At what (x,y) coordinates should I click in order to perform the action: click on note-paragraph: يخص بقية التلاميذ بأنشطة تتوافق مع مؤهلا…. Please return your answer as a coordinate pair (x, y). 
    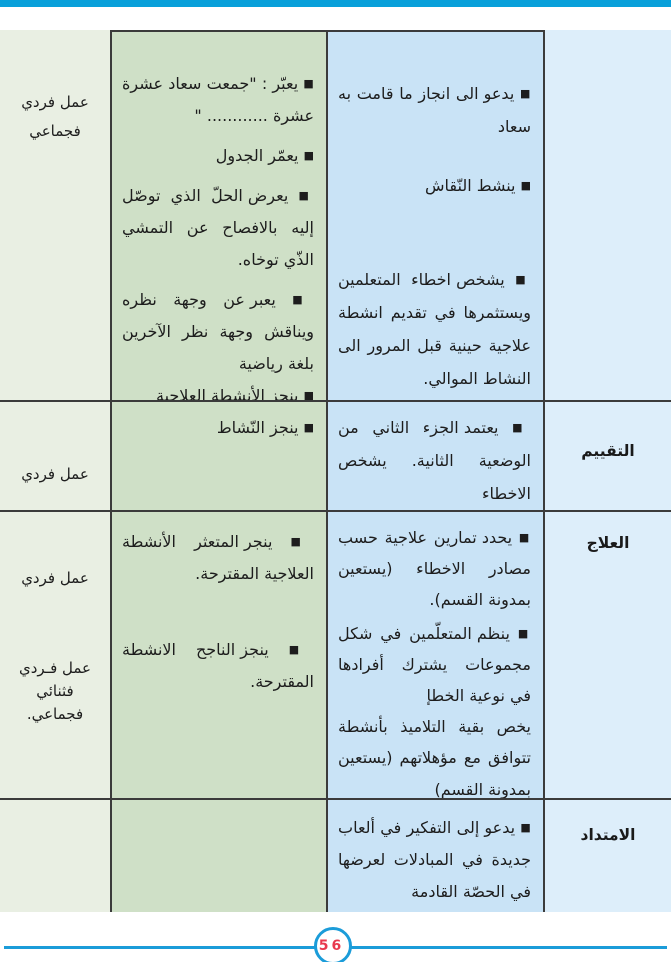
    Looking at the image, I should click on (434, 754).